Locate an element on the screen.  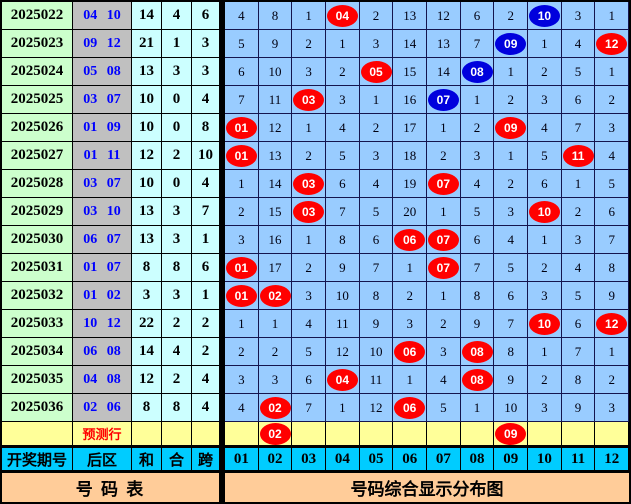
miss-count-cell: 12 is located at coordinates (343, 352).